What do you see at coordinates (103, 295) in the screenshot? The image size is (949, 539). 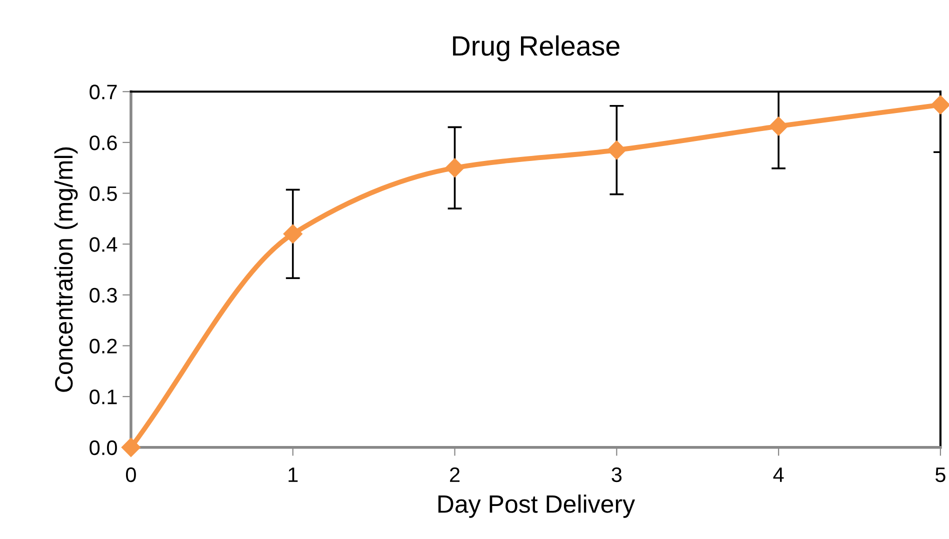 I see `y-tick-label: 0.3` at bounding box center [103, 295].